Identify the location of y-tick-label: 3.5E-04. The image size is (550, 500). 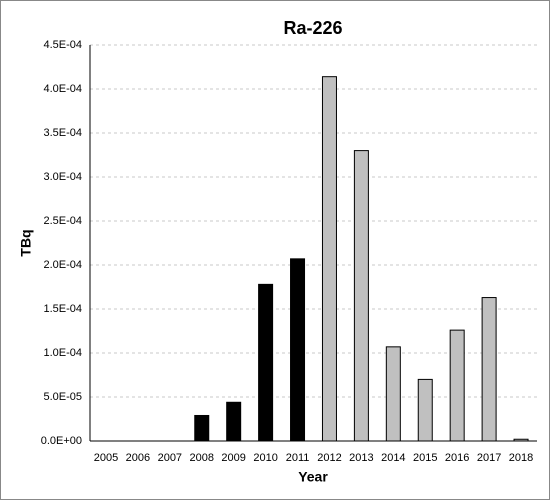
(62, 133).